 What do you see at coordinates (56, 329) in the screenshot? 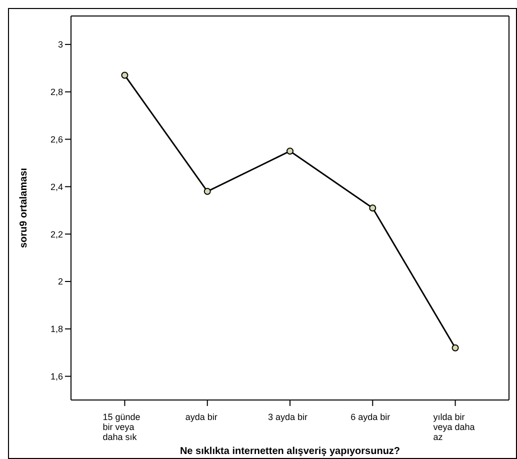
I see `y-tick-label: 1,8` at bounding box center [56, 329].